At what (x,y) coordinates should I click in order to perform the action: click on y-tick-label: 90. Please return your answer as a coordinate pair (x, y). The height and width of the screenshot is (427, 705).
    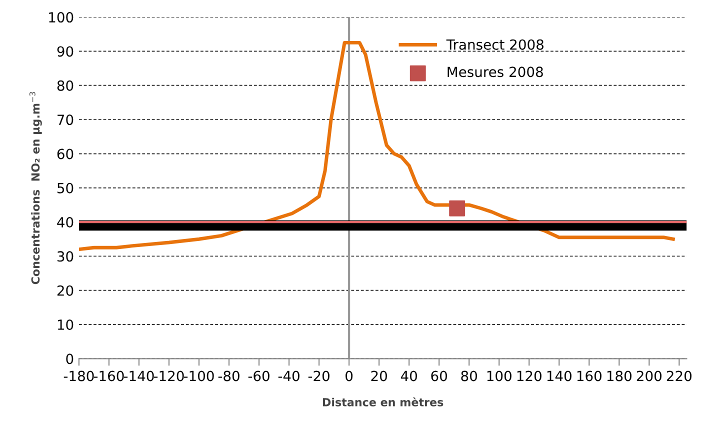
    Looking at the image, I should click on (65, 51).